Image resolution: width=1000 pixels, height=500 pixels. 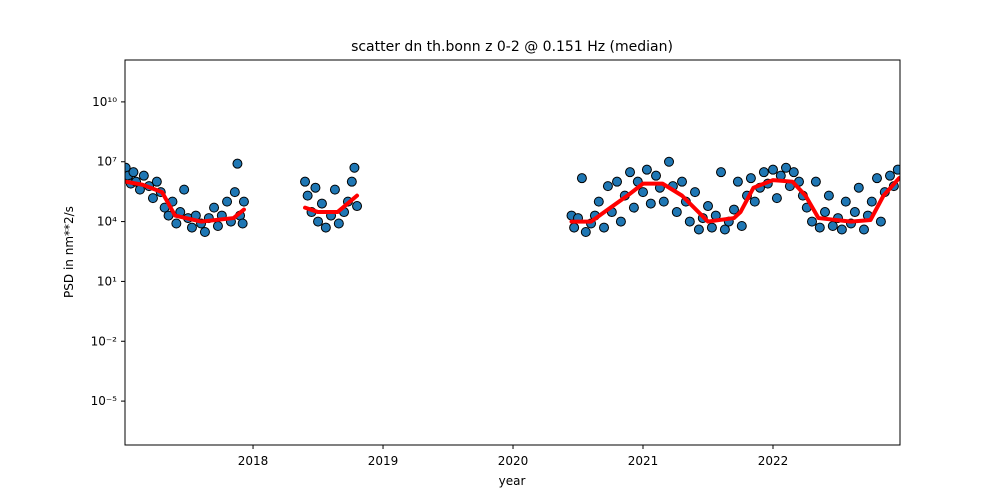 What do you see at coordinates (512, 197) in the screenshot?
I see `plot-area` at bounding box center [512, 197].